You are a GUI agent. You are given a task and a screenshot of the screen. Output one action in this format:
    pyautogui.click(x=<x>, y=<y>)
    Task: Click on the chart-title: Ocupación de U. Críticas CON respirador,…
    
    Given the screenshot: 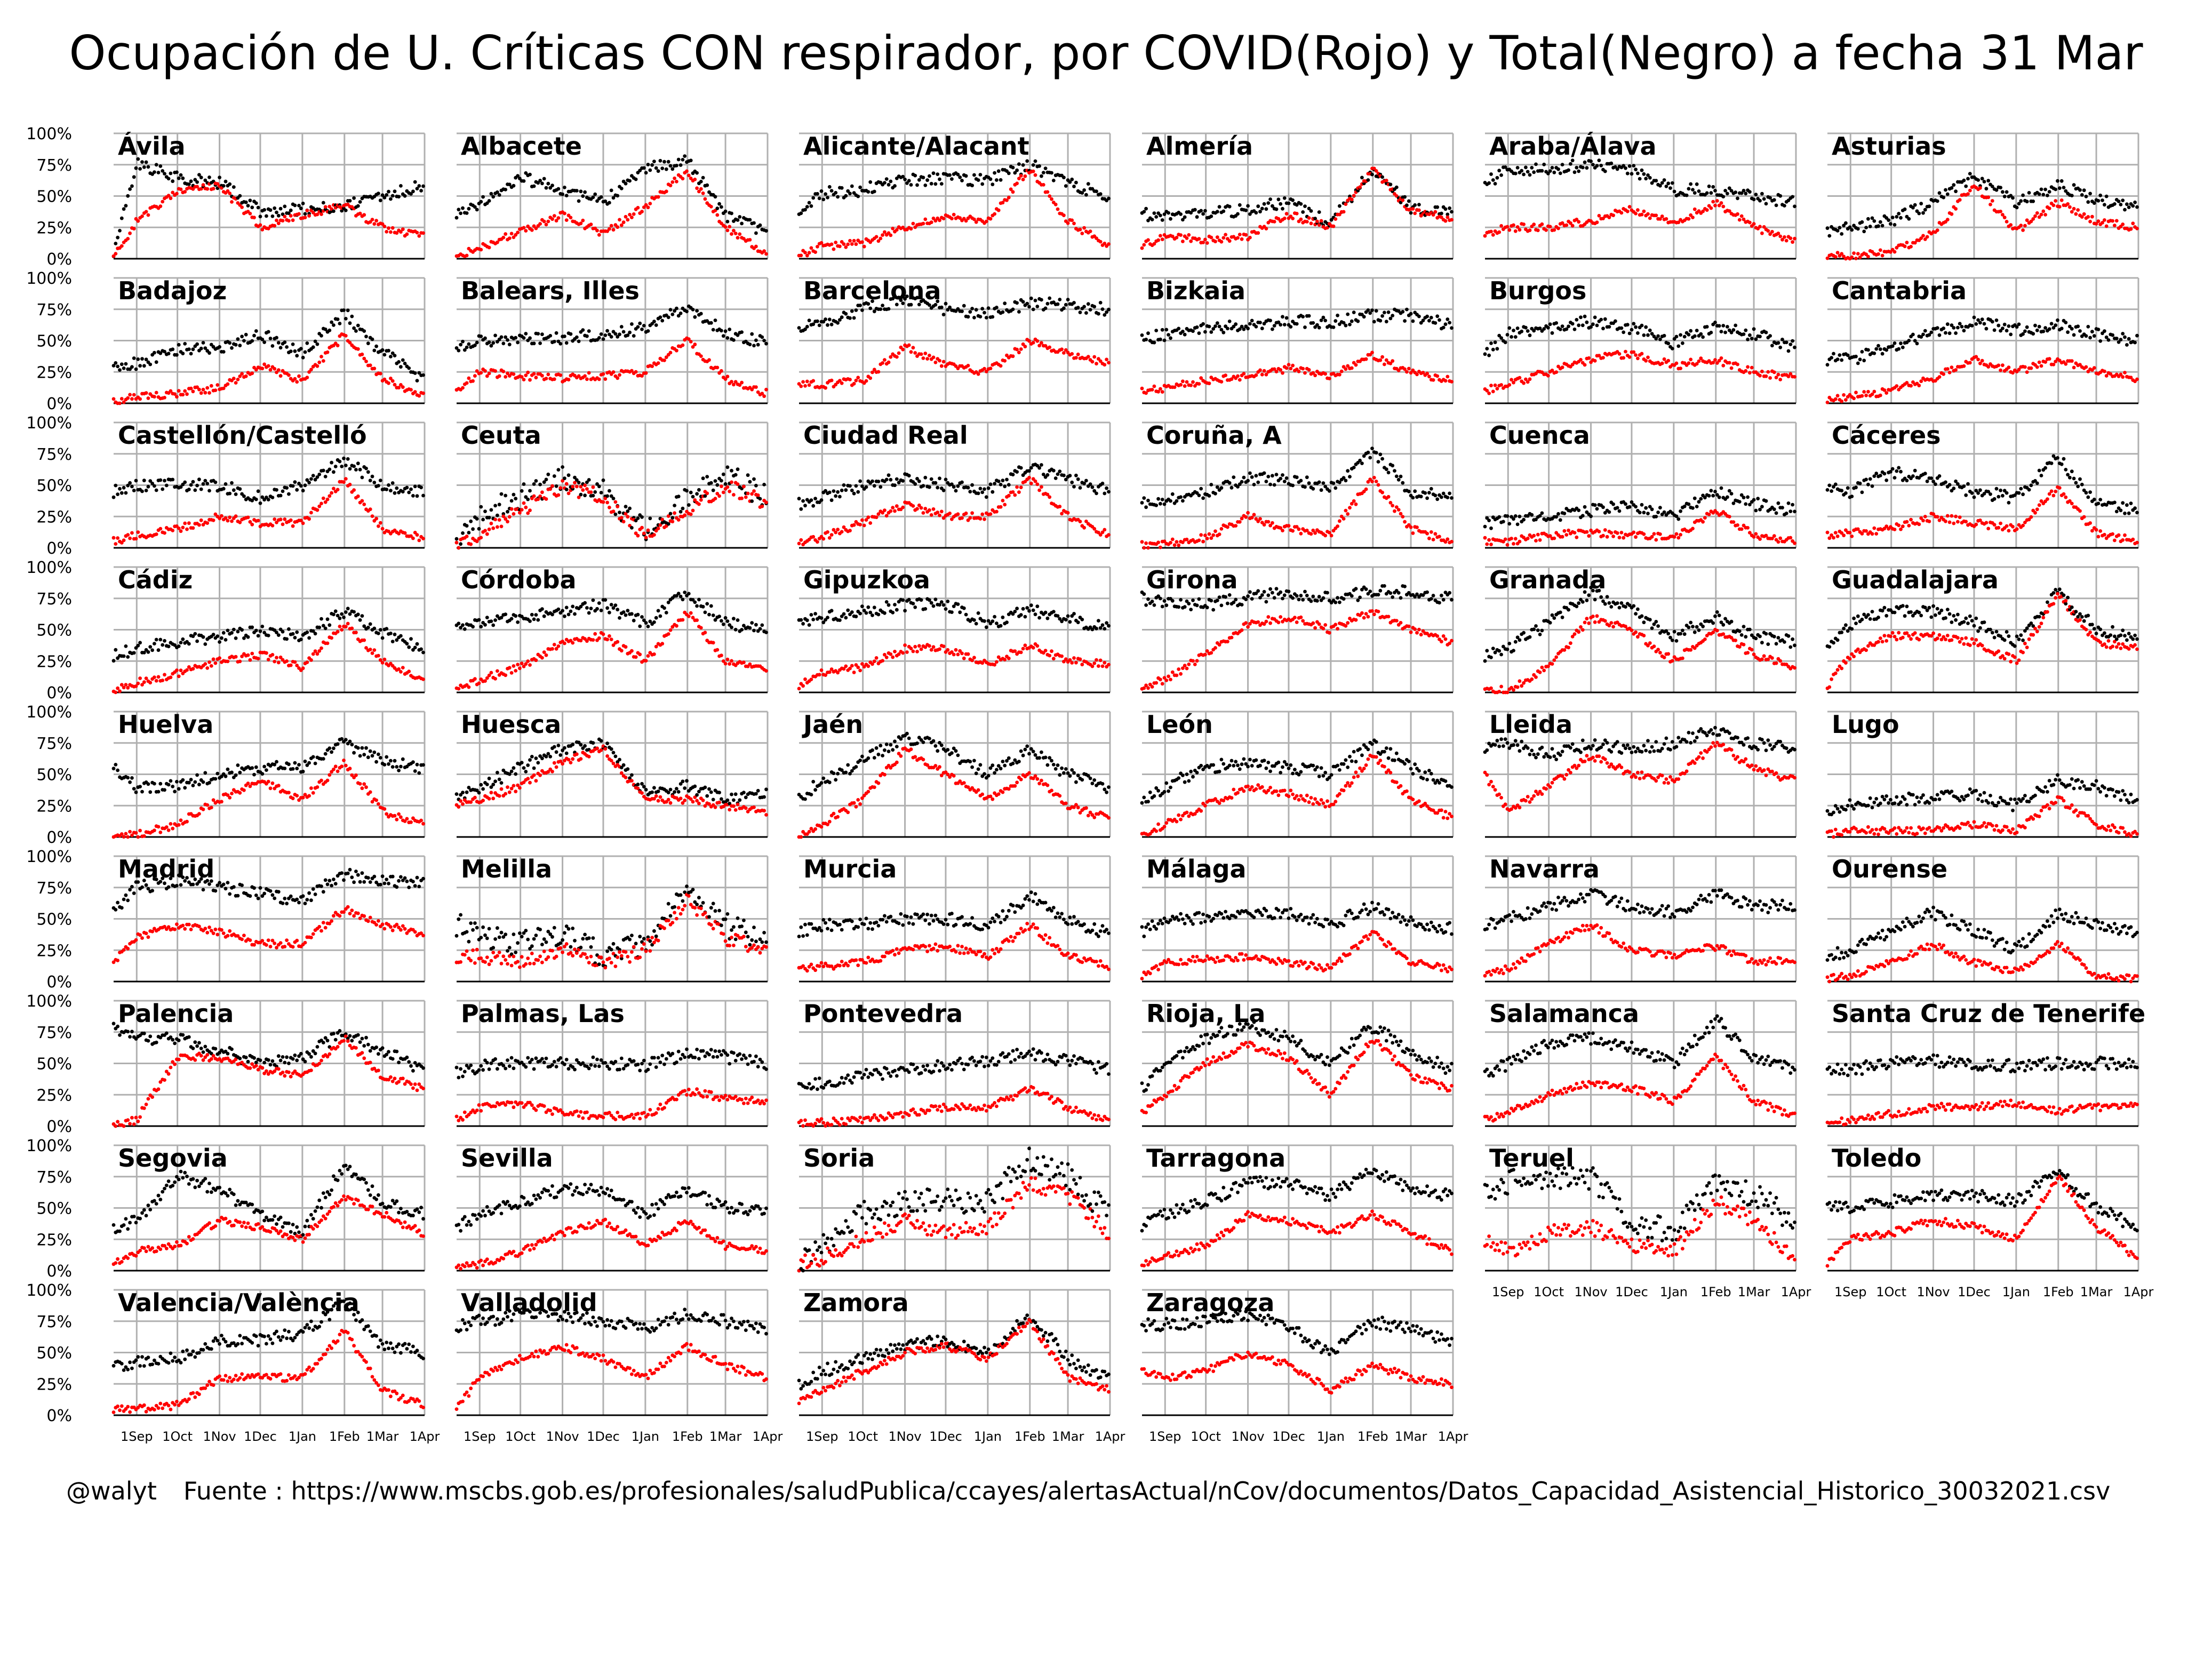 What is the action you would take?
    pyautogui.click(x=1106, y=54)
    